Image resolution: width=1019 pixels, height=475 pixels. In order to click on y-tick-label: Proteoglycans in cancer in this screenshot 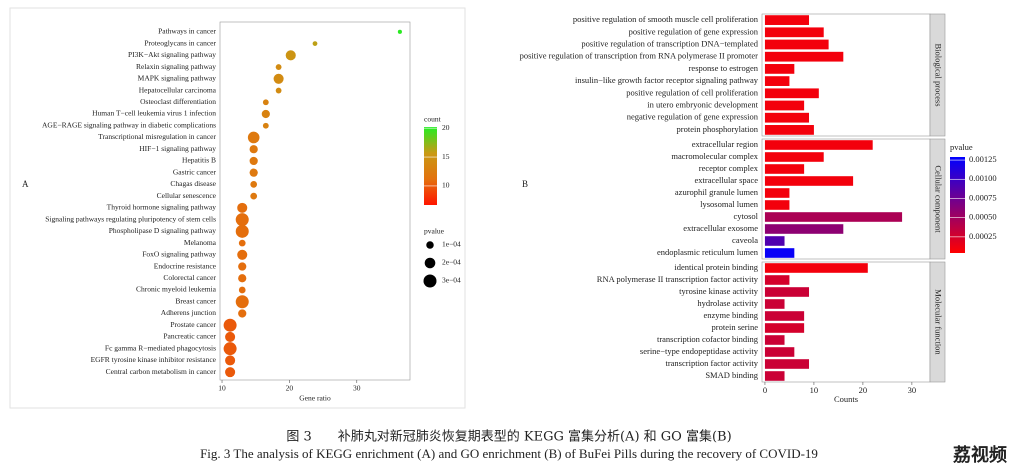, I will do `click(180, 42)`.